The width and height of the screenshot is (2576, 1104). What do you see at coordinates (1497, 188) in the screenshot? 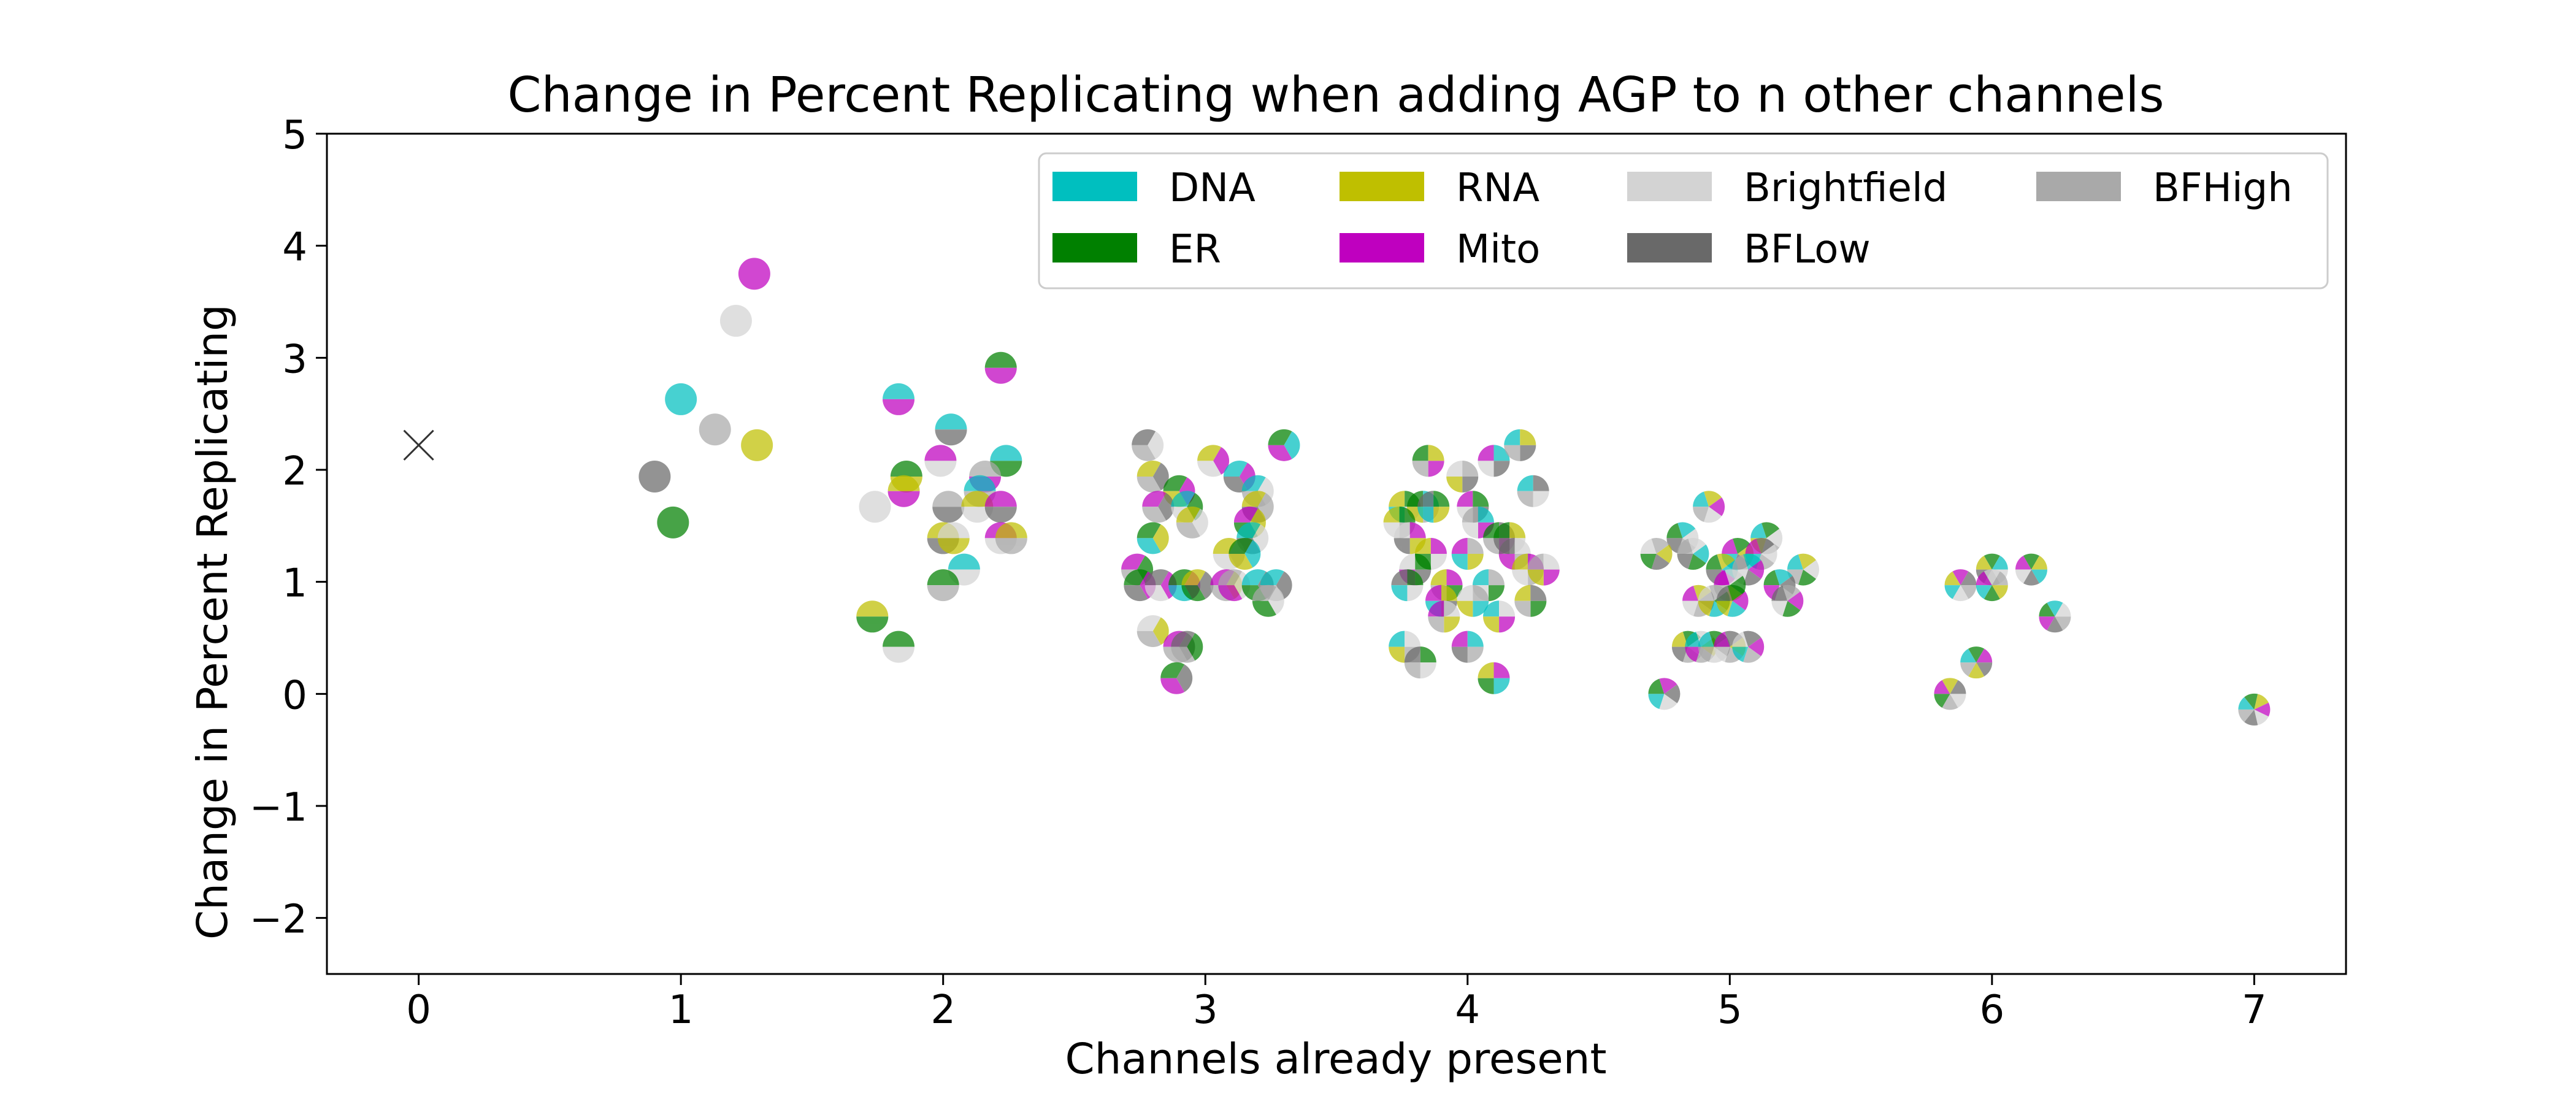
I see `legend-label: RNA` at bounding box center [1497, 188].